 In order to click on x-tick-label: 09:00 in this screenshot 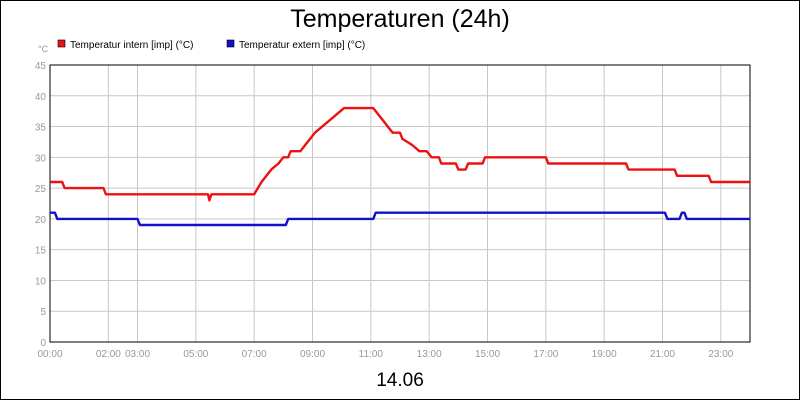, I will do `click(312, 354)`.